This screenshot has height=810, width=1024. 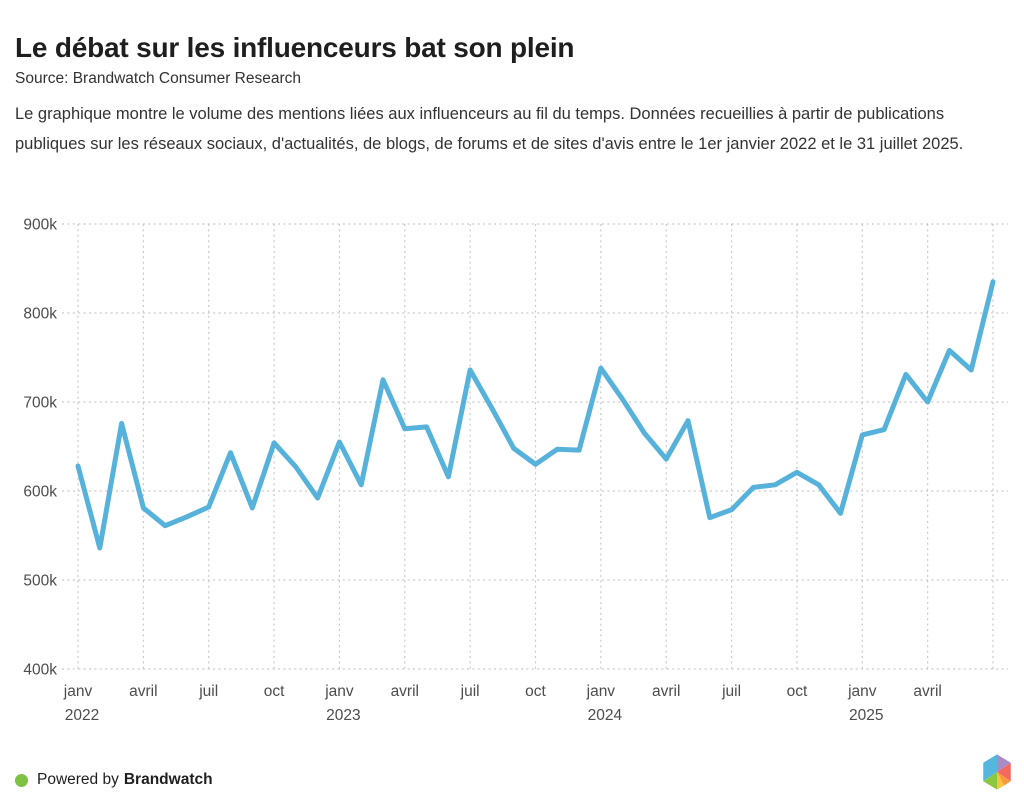 What do you see at coordinates (990, 768) in the screenshot?
I see `logo-facet-blue` at bounding box center [990, 768].